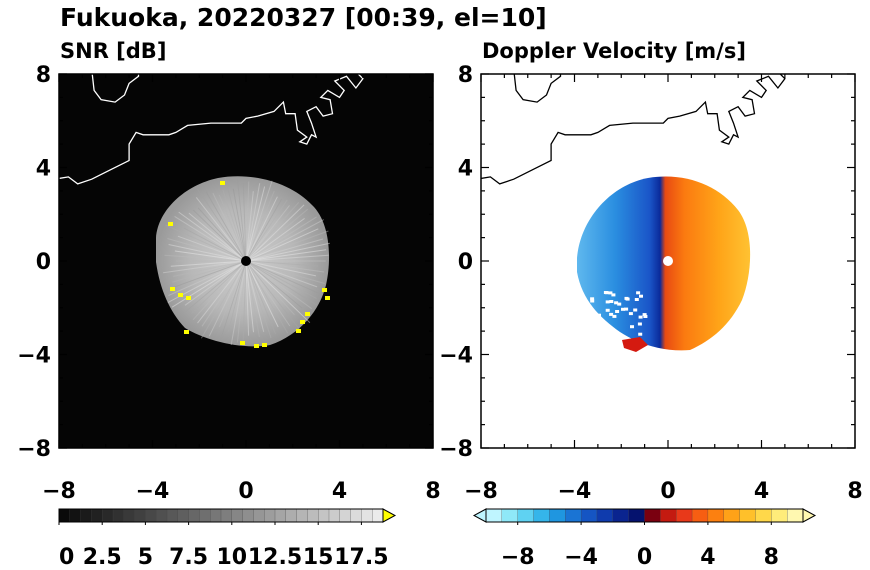 Image resolution: width=870 pixels, height=570 pixels. Describe the element at coordinates (664, 263) in the screenshot. I see `doppler-echo-region` at that location.